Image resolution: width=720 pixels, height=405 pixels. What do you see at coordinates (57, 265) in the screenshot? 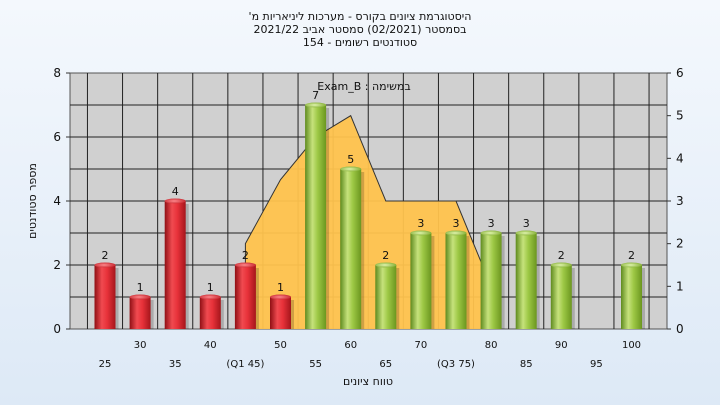
I see `y-tick-label: 2` at bounding box center [57, 265].